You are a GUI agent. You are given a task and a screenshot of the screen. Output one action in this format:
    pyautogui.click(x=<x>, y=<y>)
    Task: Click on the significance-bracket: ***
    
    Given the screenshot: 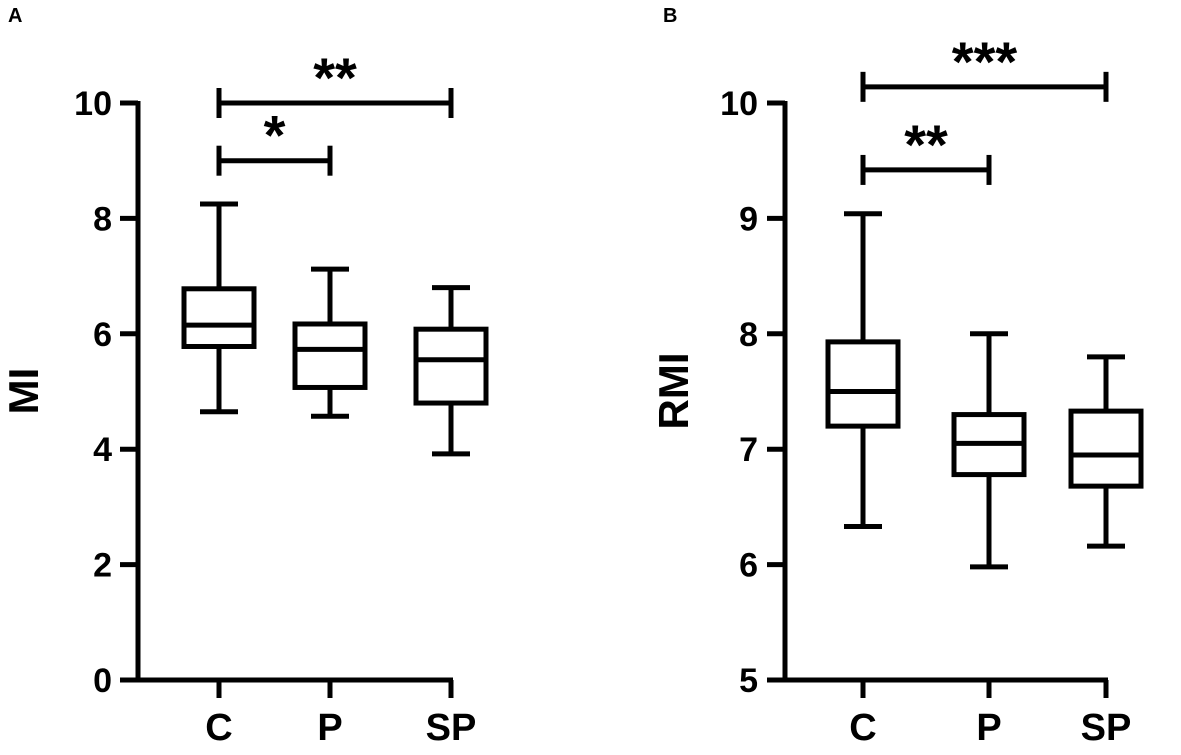 What is the action you would take?
    pyautogui.click(x=984, y=66)
    